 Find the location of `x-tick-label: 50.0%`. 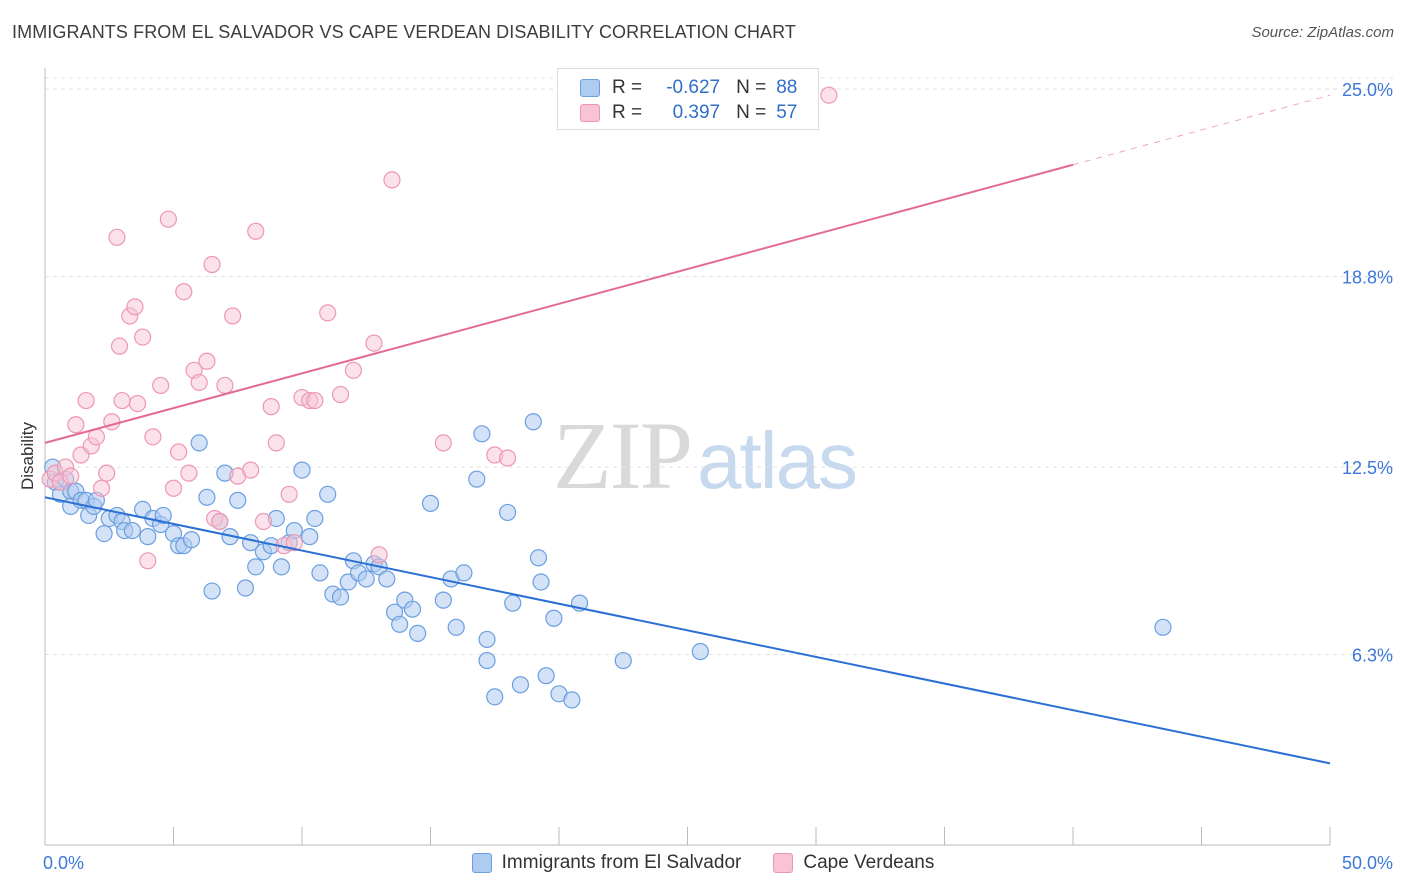

x-tick-label: 50.0% is located at coordinates (1367, 863).